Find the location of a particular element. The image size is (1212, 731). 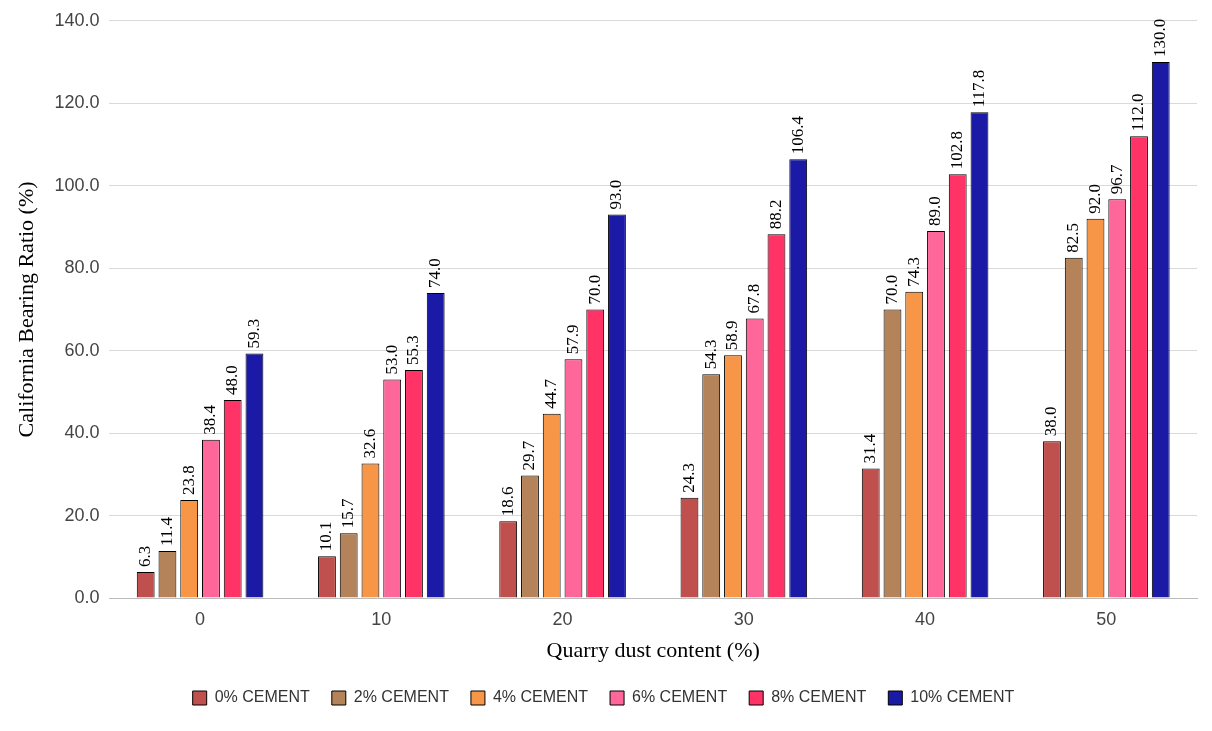

x-tick-label: 30 is located at coordinates (743, 618).